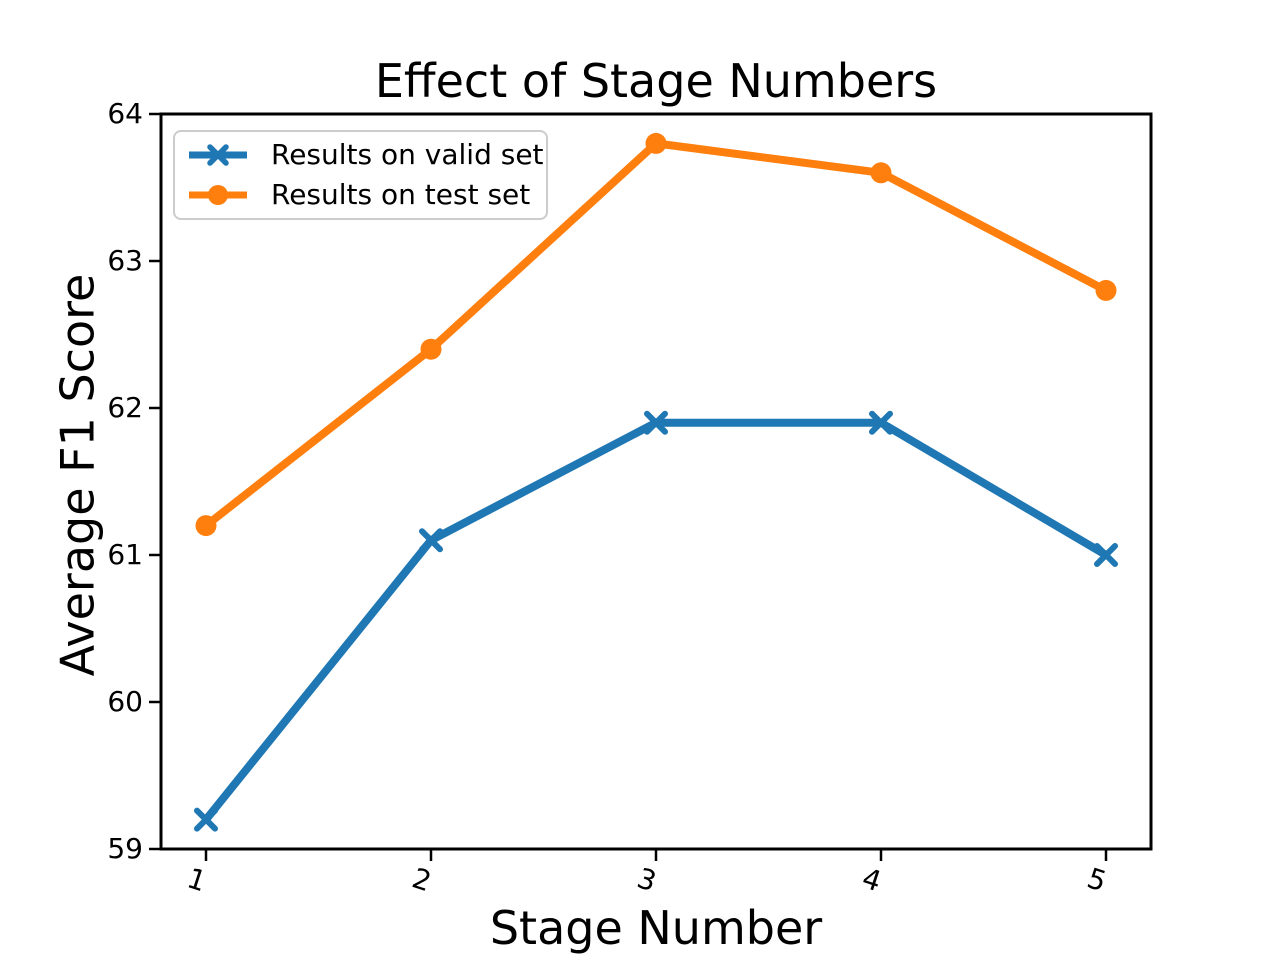 This screenshot has height=960, width=1280. I want to click on legend-item-valid-set: Results on valid set, so click(365, 155).